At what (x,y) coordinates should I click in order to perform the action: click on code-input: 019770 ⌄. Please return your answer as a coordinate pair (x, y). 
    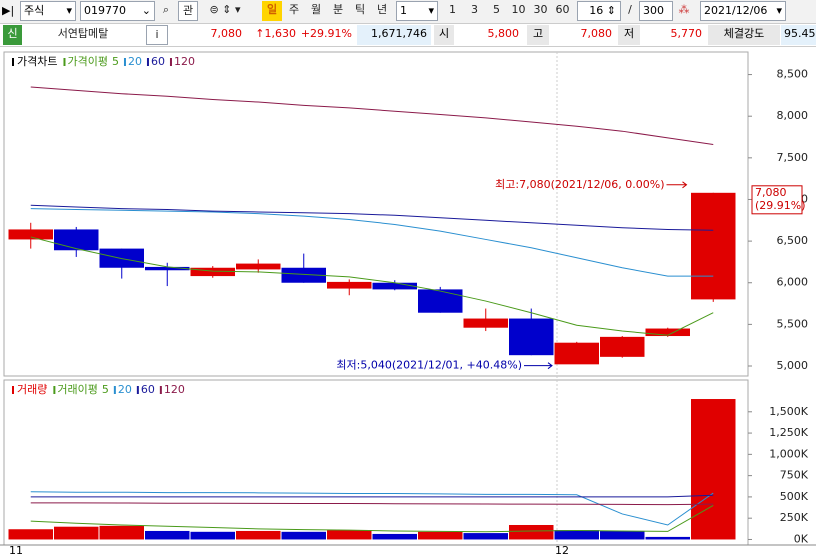
    Looking at the image, I should click on (117, 11).